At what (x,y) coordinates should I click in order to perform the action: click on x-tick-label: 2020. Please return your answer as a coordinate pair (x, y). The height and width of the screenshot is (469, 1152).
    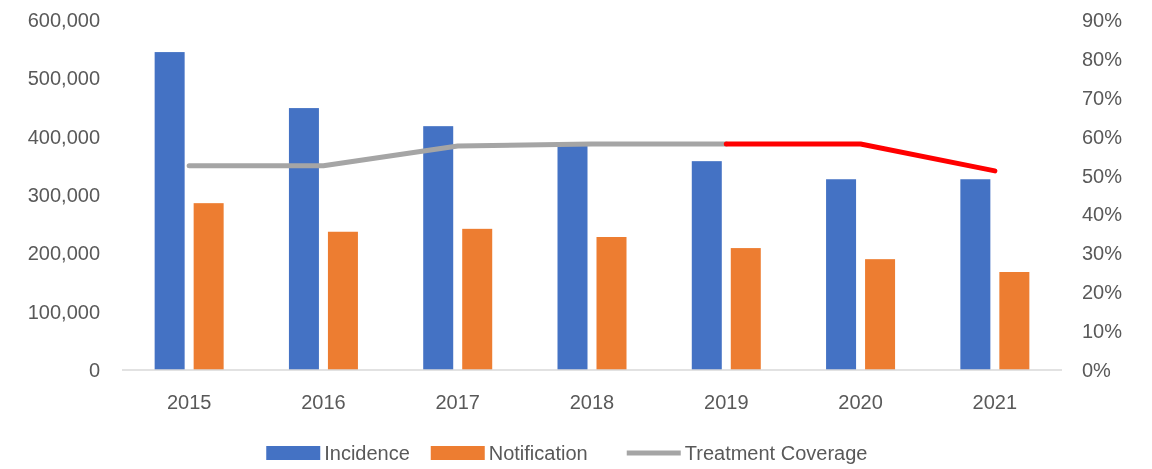
    Looking at the image, I should click on (860, 402).